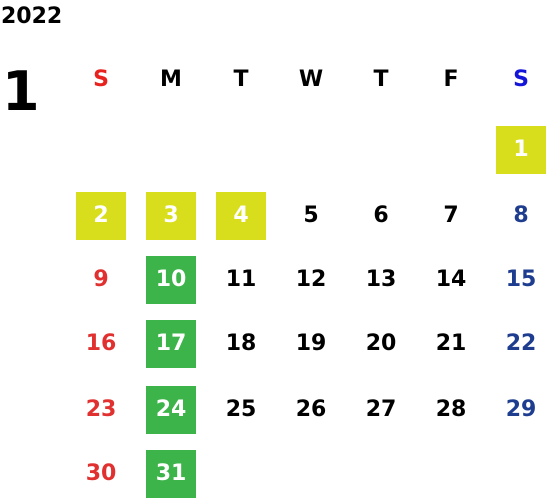  Describe the element at coordinates (241, 409) in the screenshot. I see `day-cell: 25` at that location.